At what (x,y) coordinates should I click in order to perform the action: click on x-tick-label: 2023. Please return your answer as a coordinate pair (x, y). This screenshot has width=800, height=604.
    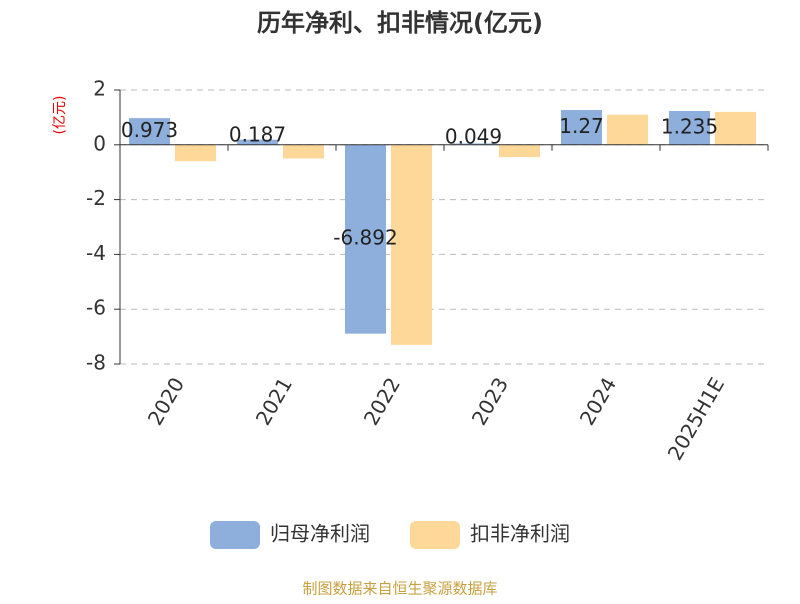
    Looking at the image, I should click on (490, 401).